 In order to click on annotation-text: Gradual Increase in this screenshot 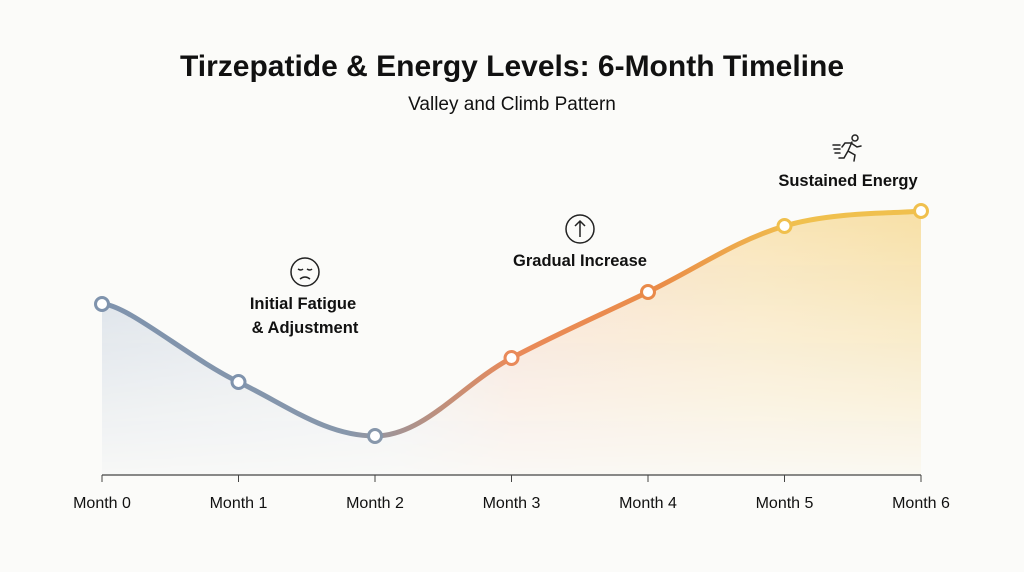, I will do `click(580, 261)`.